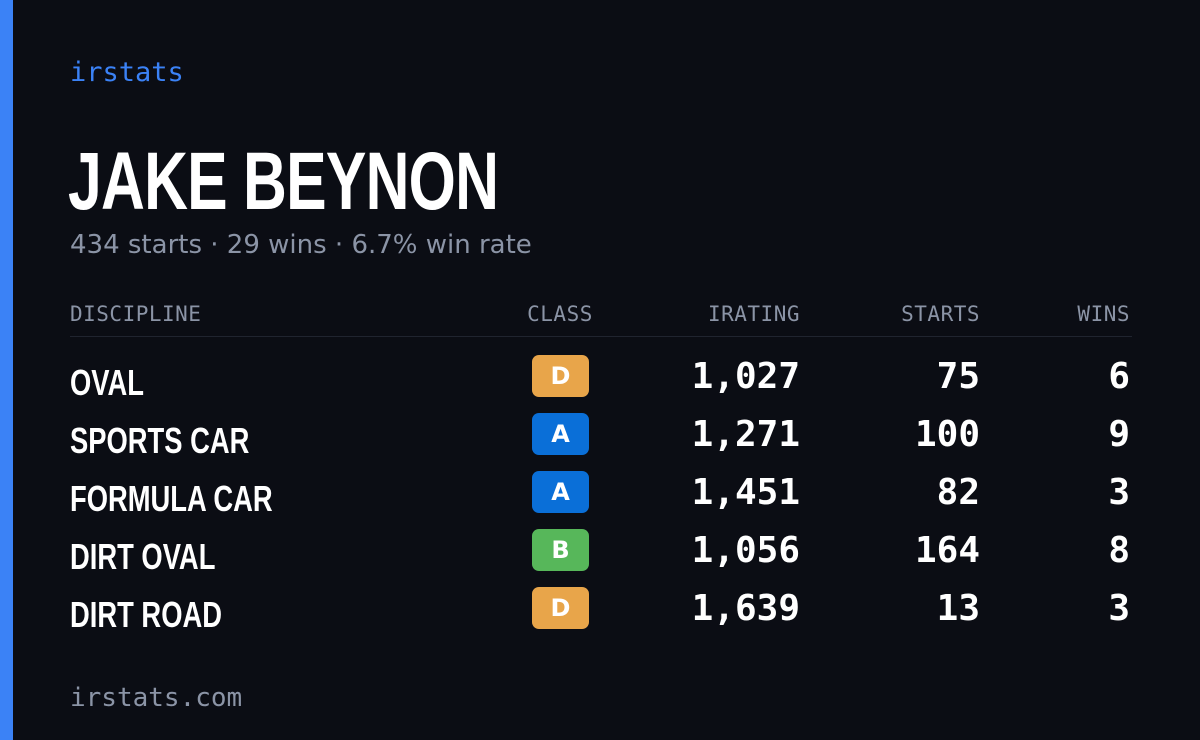 The height and width of the screenshot is (740, 1200). What do you see at coordinates (1103, 314) in the screenshot?
I see `header-wins: WINS` at bounding box center [1103, 314].